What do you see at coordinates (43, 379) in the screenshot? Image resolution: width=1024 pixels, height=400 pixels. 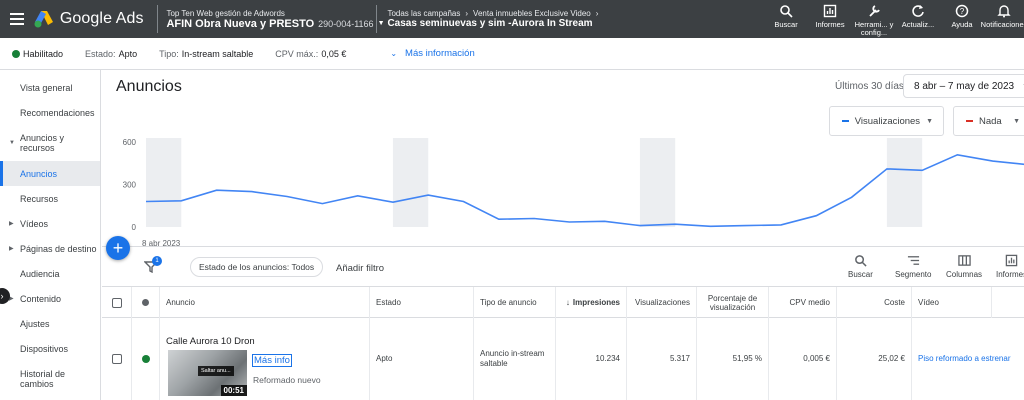 I see `sidebar-item-label: Historial de cambios` at bounding box center [43, 379].